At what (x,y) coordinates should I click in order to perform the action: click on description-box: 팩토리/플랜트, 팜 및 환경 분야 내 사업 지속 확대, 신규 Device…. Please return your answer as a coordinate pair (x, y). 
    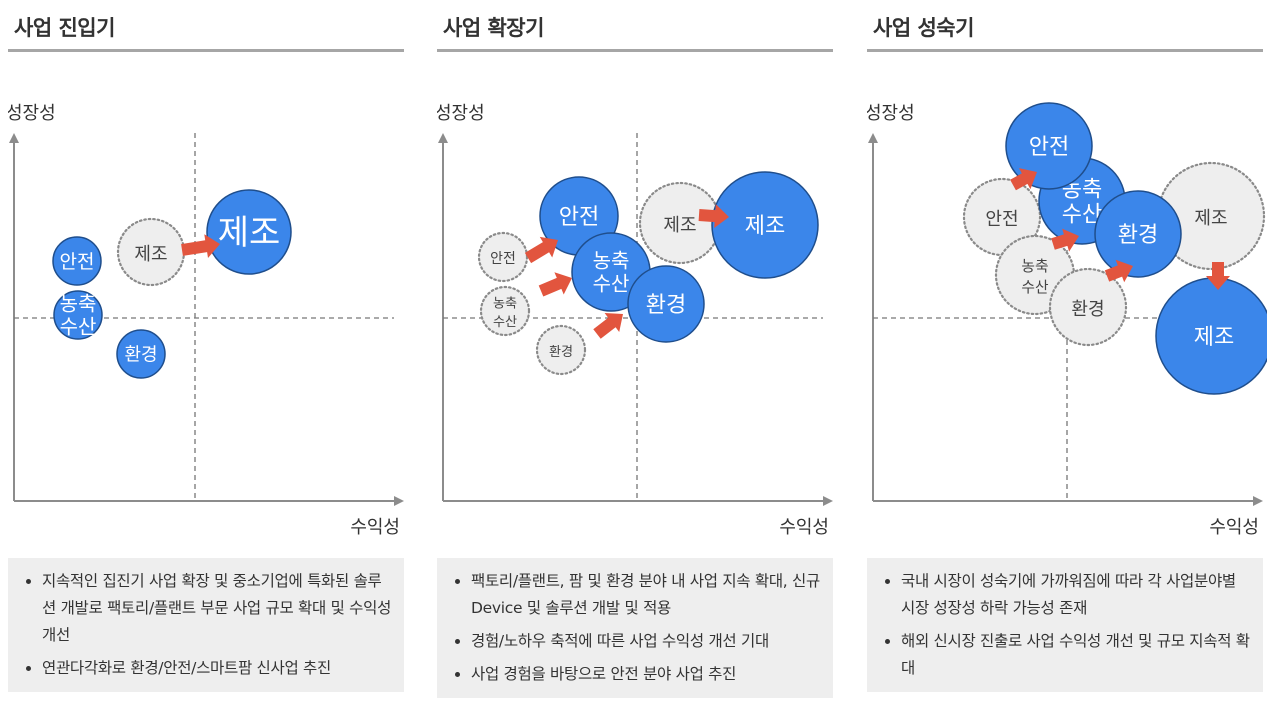
    Looking at the image, I should click on (635, 628).